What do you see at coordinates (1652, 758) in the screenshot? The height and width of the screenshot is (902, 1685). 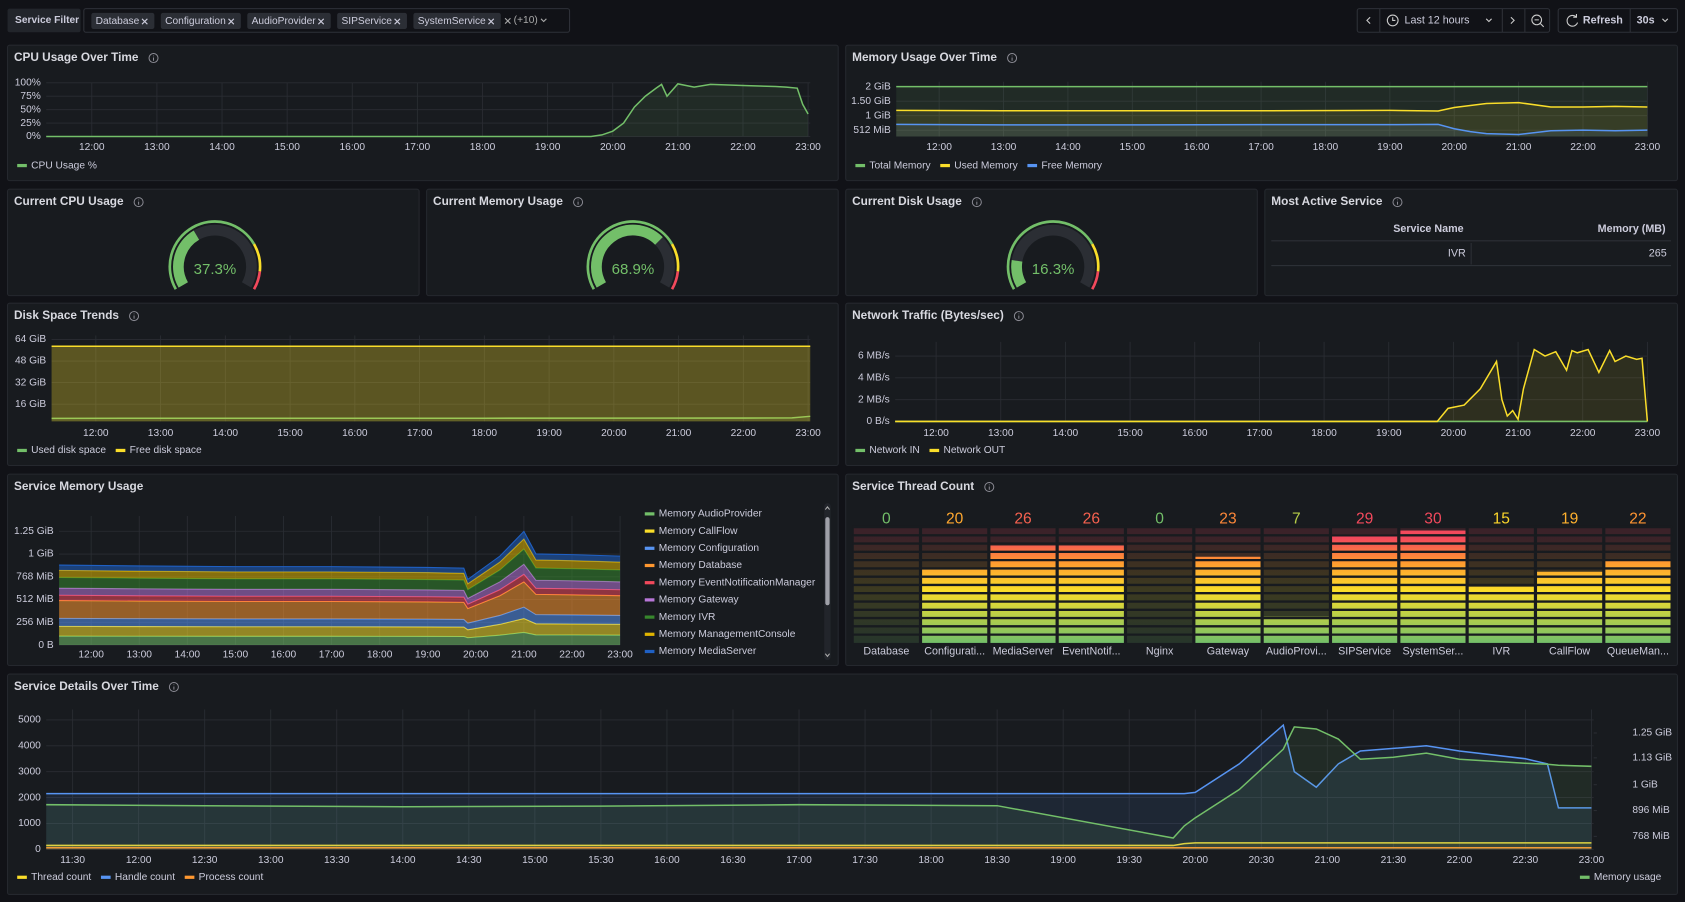 I see `y2-tick-label: 1.13 GiB` at bounding box center [1652, 758].